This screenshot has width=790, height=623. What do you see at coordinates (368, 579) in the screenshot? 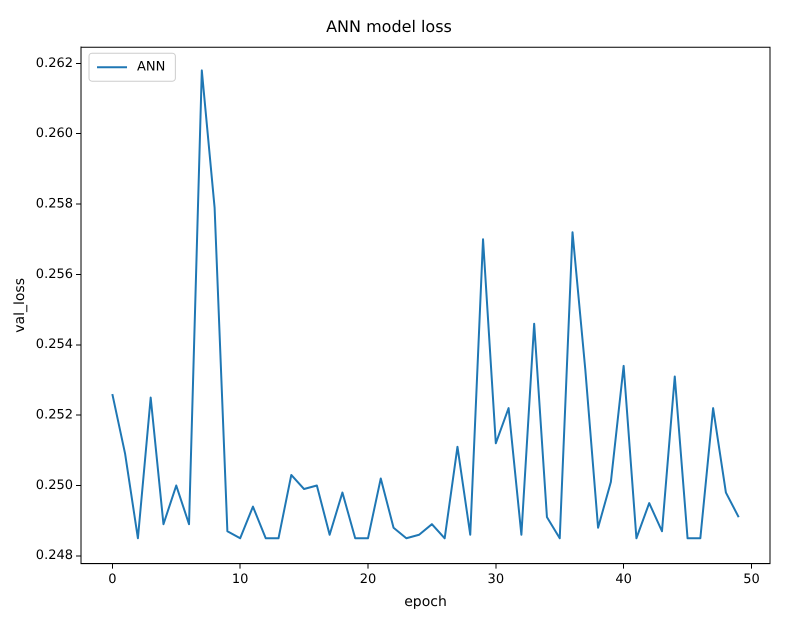
I see `x-tick-label: 20` at bounding box center [368, 579].